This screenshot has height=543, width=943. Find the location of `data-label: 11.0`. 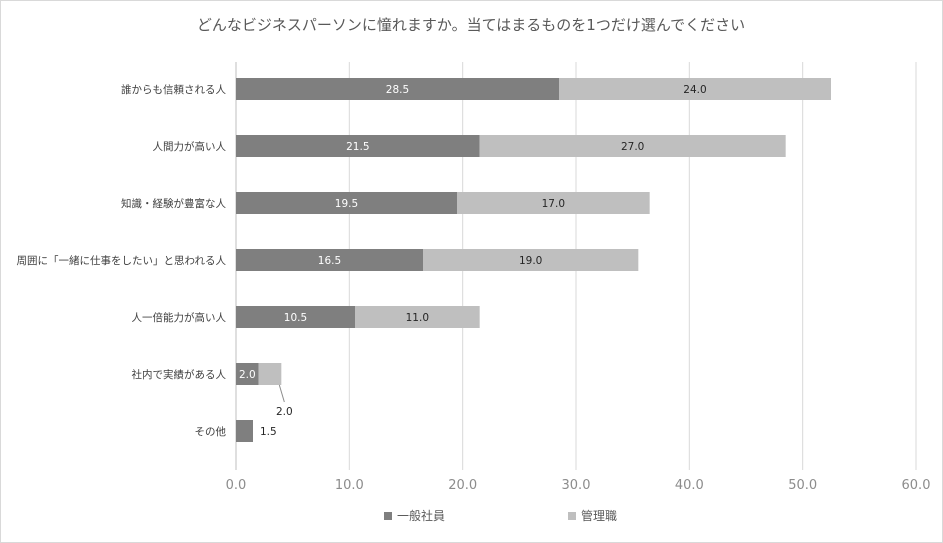

data-label: 11.0 is located at coordinates (417, 318).